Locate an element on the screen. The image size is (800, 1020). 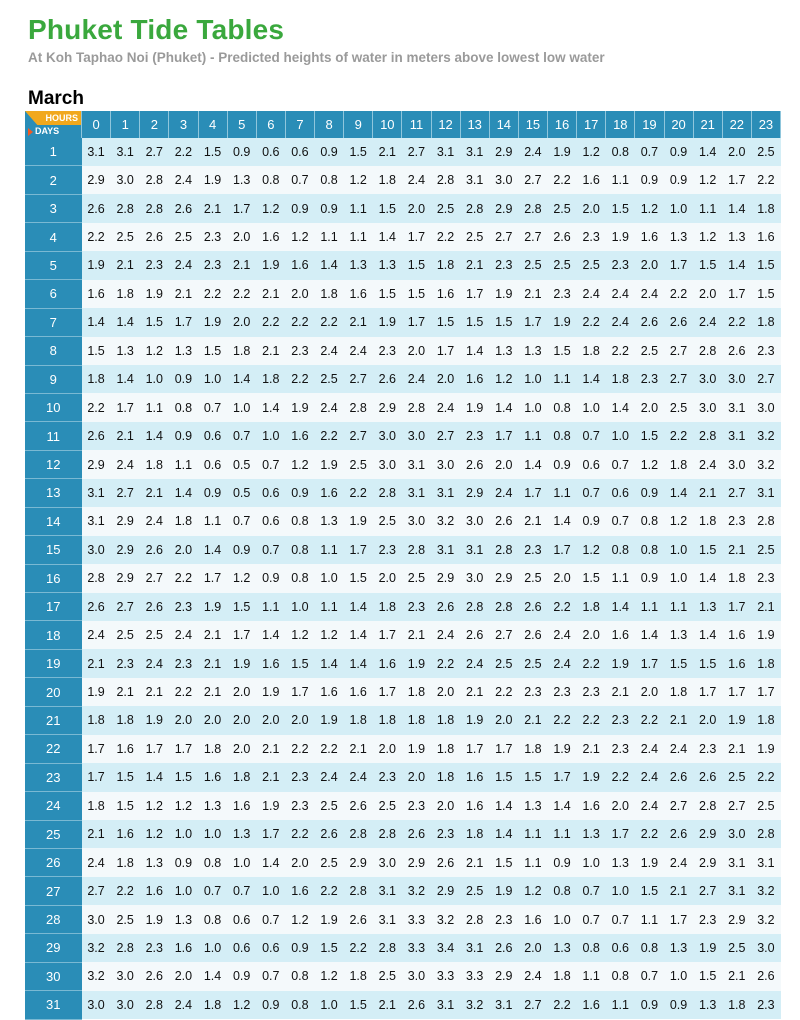
day-cell: 2 is located at coordinates (53, 180).